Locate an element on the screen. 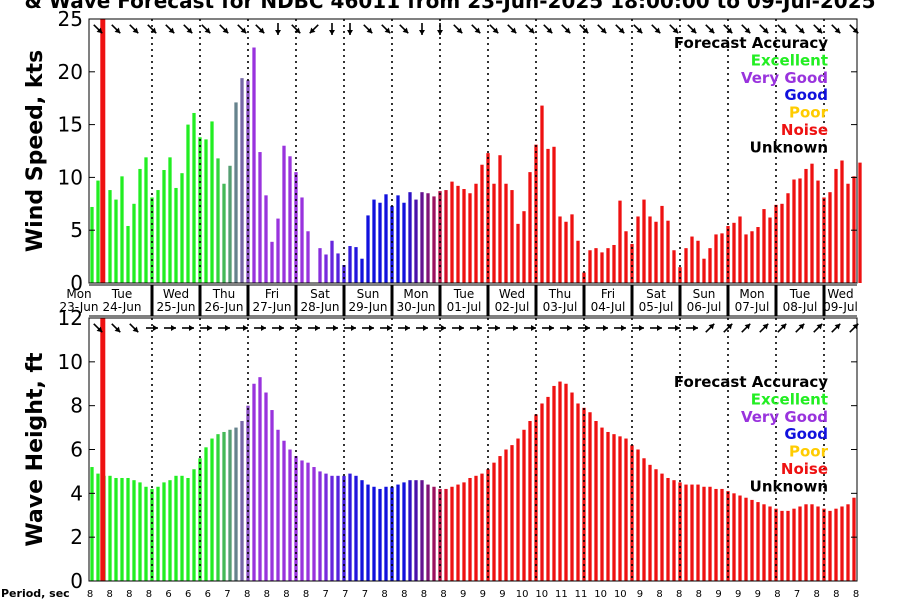 The height and width of the screenshot is (600, 900). period-value: 7 is located at coordinates (365, 594).